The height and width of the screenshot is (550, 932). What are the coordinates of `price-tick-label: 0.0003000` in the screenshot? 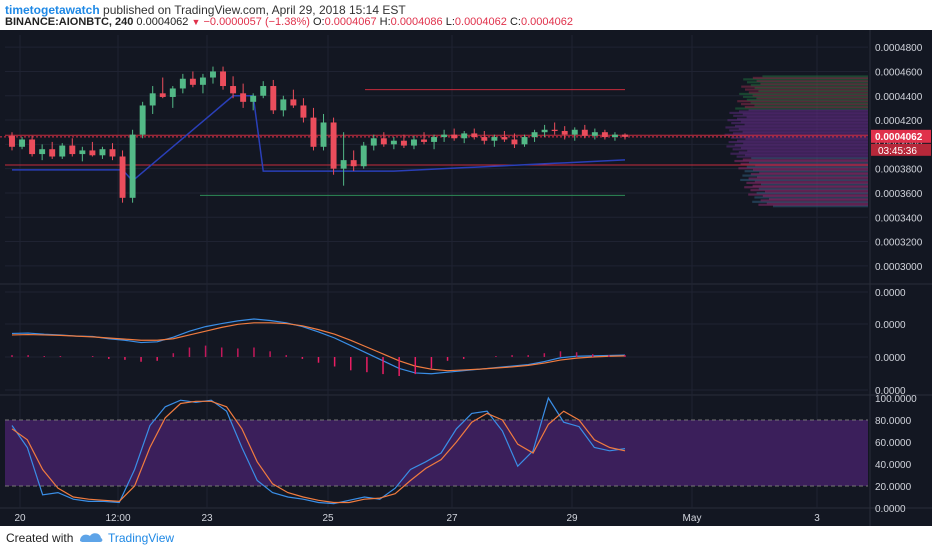 It's located at (899, 267).